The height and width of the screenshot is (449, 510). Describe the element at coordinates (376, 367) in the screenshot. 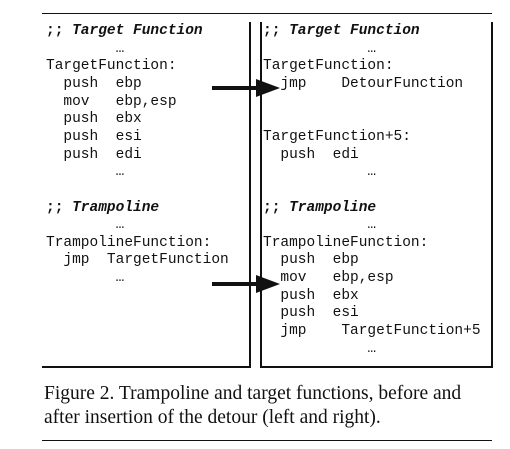

I see `right-panel-bottom-border` at that location.